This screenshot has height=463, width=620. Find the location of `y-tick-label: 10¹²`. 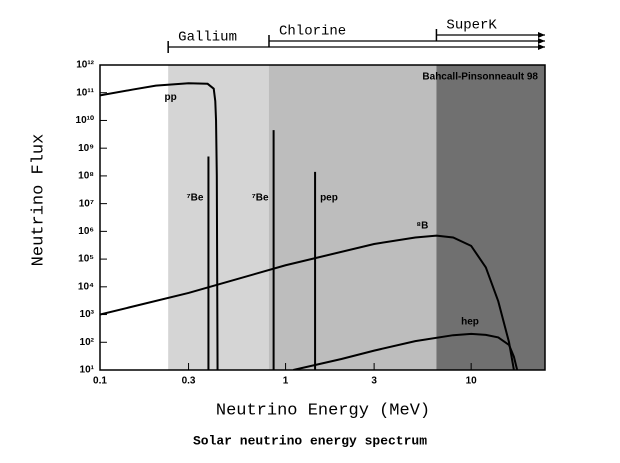

y-tick-label: 10¹² is located at coordinates (85, 65).